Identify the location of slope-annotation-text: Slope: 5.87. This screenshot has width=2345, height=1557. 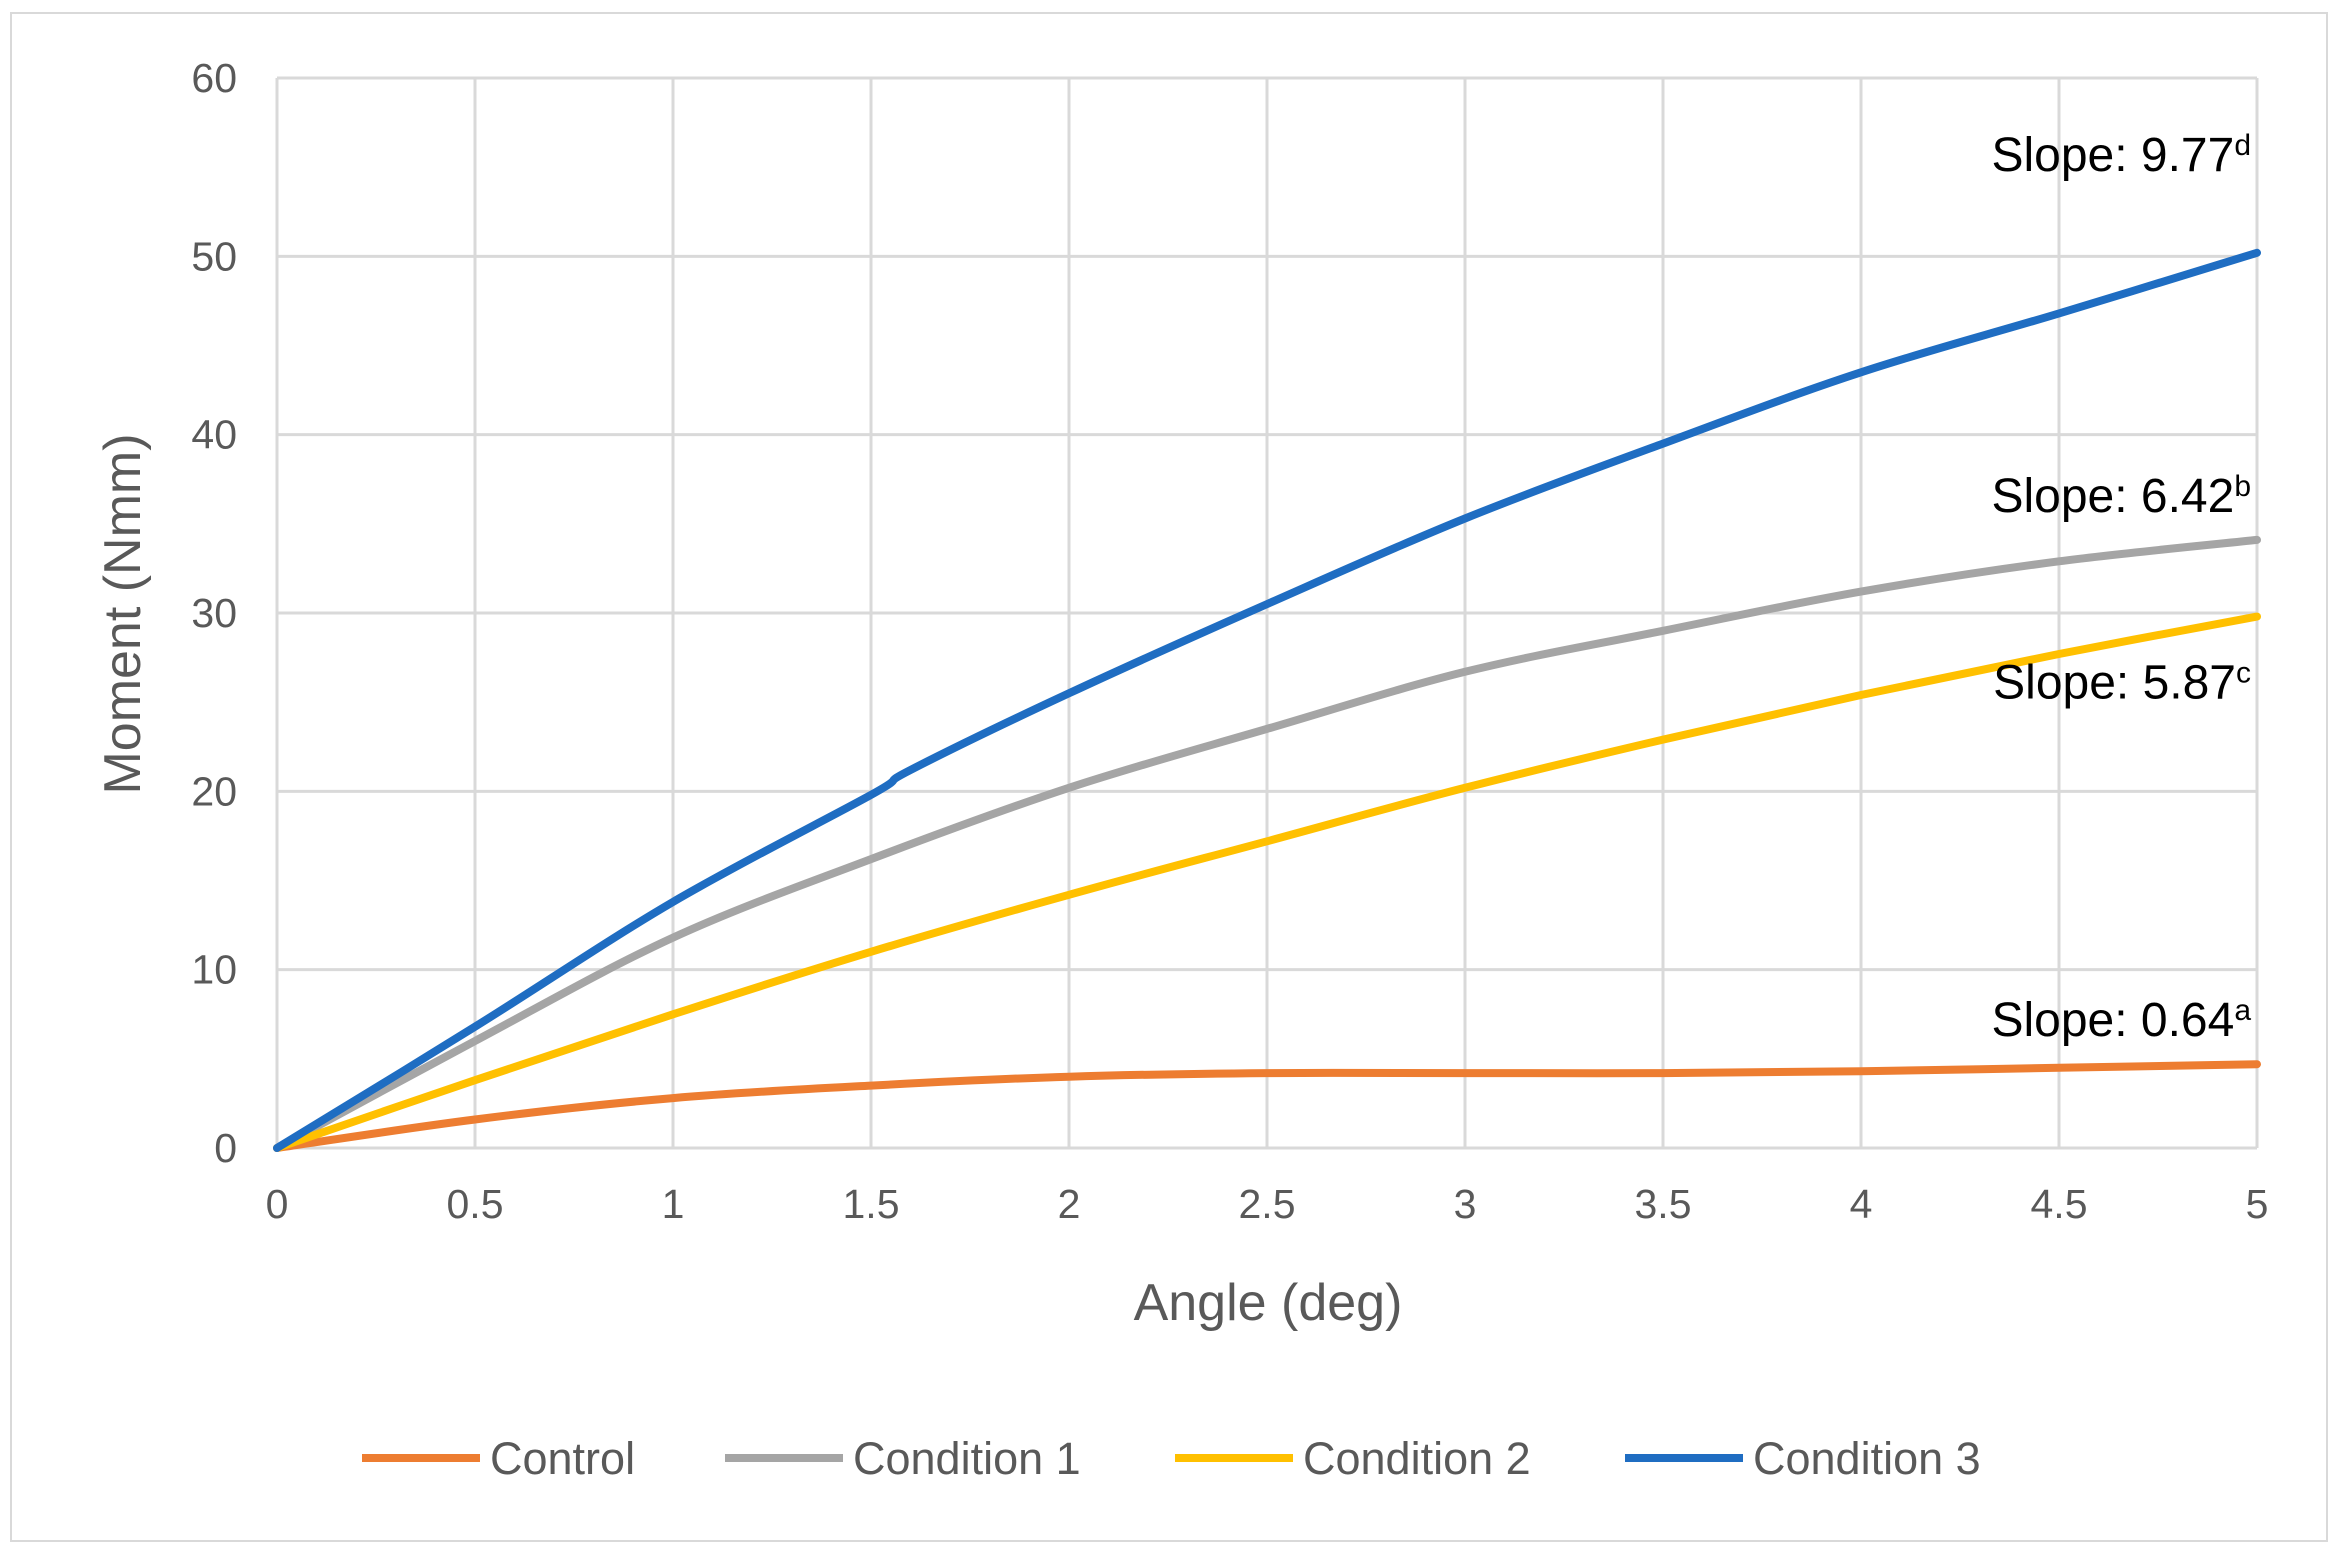
(2114, 683).